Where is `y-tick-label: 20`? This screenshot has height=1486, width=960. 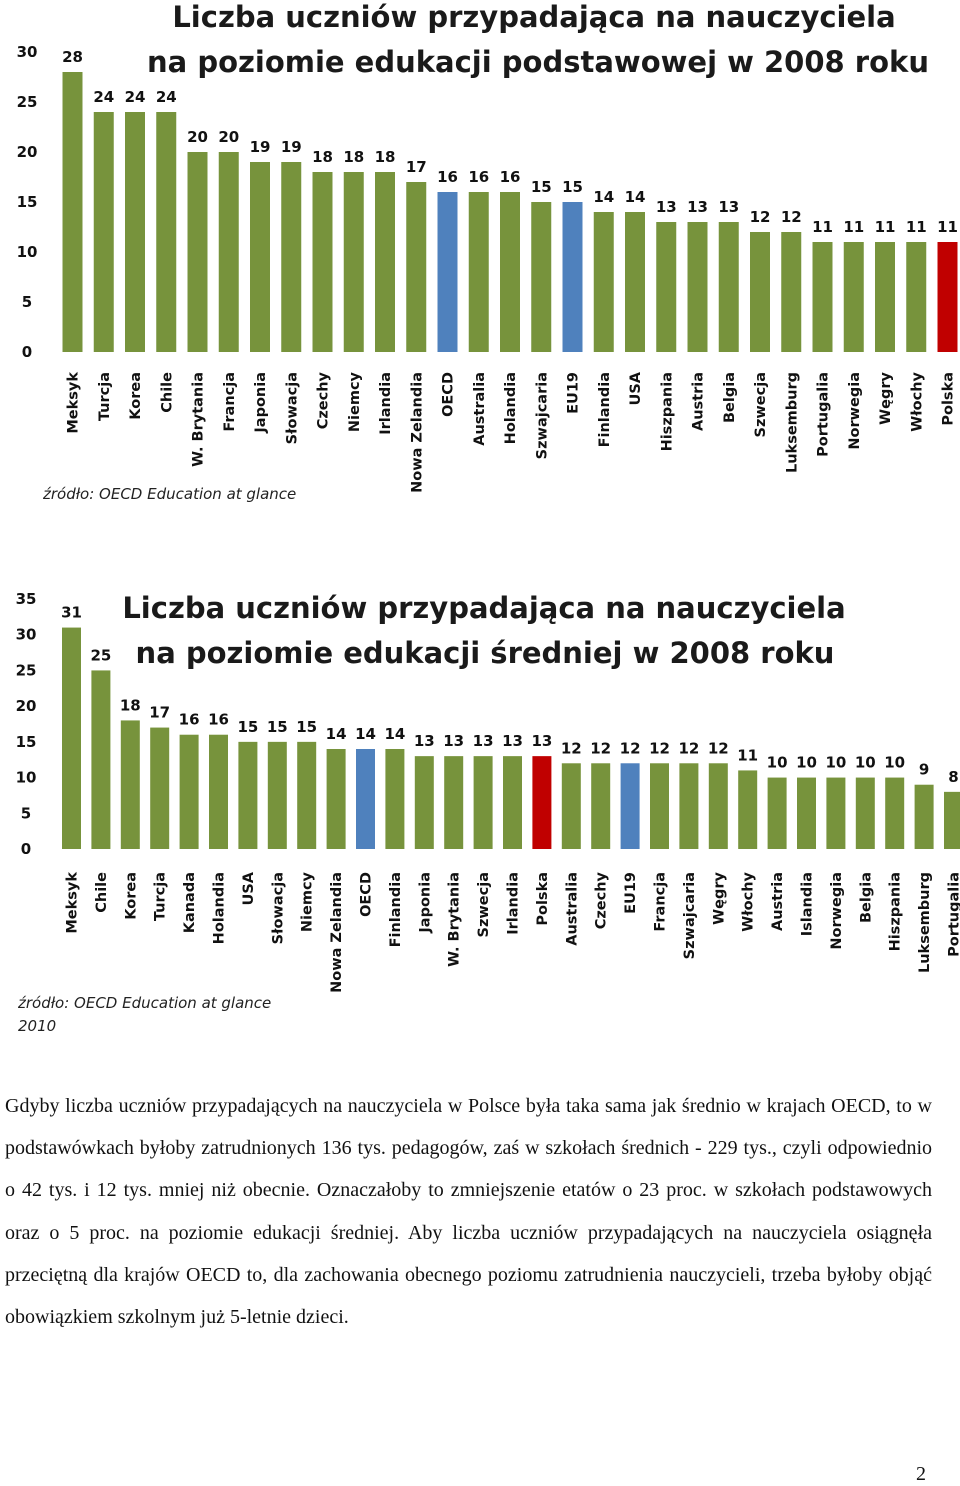 y-tick-label: 20 is located at coordinates (26, 706).